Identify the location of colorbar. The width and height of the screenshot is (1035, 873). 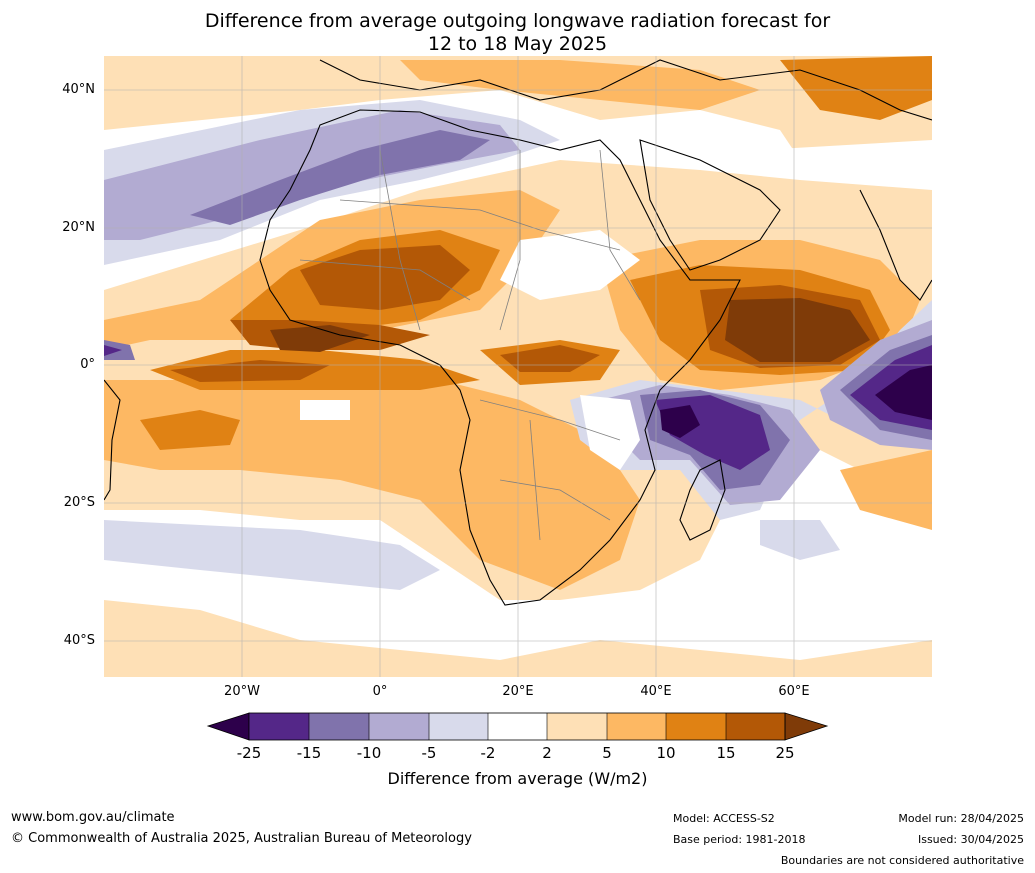
(517, 726).